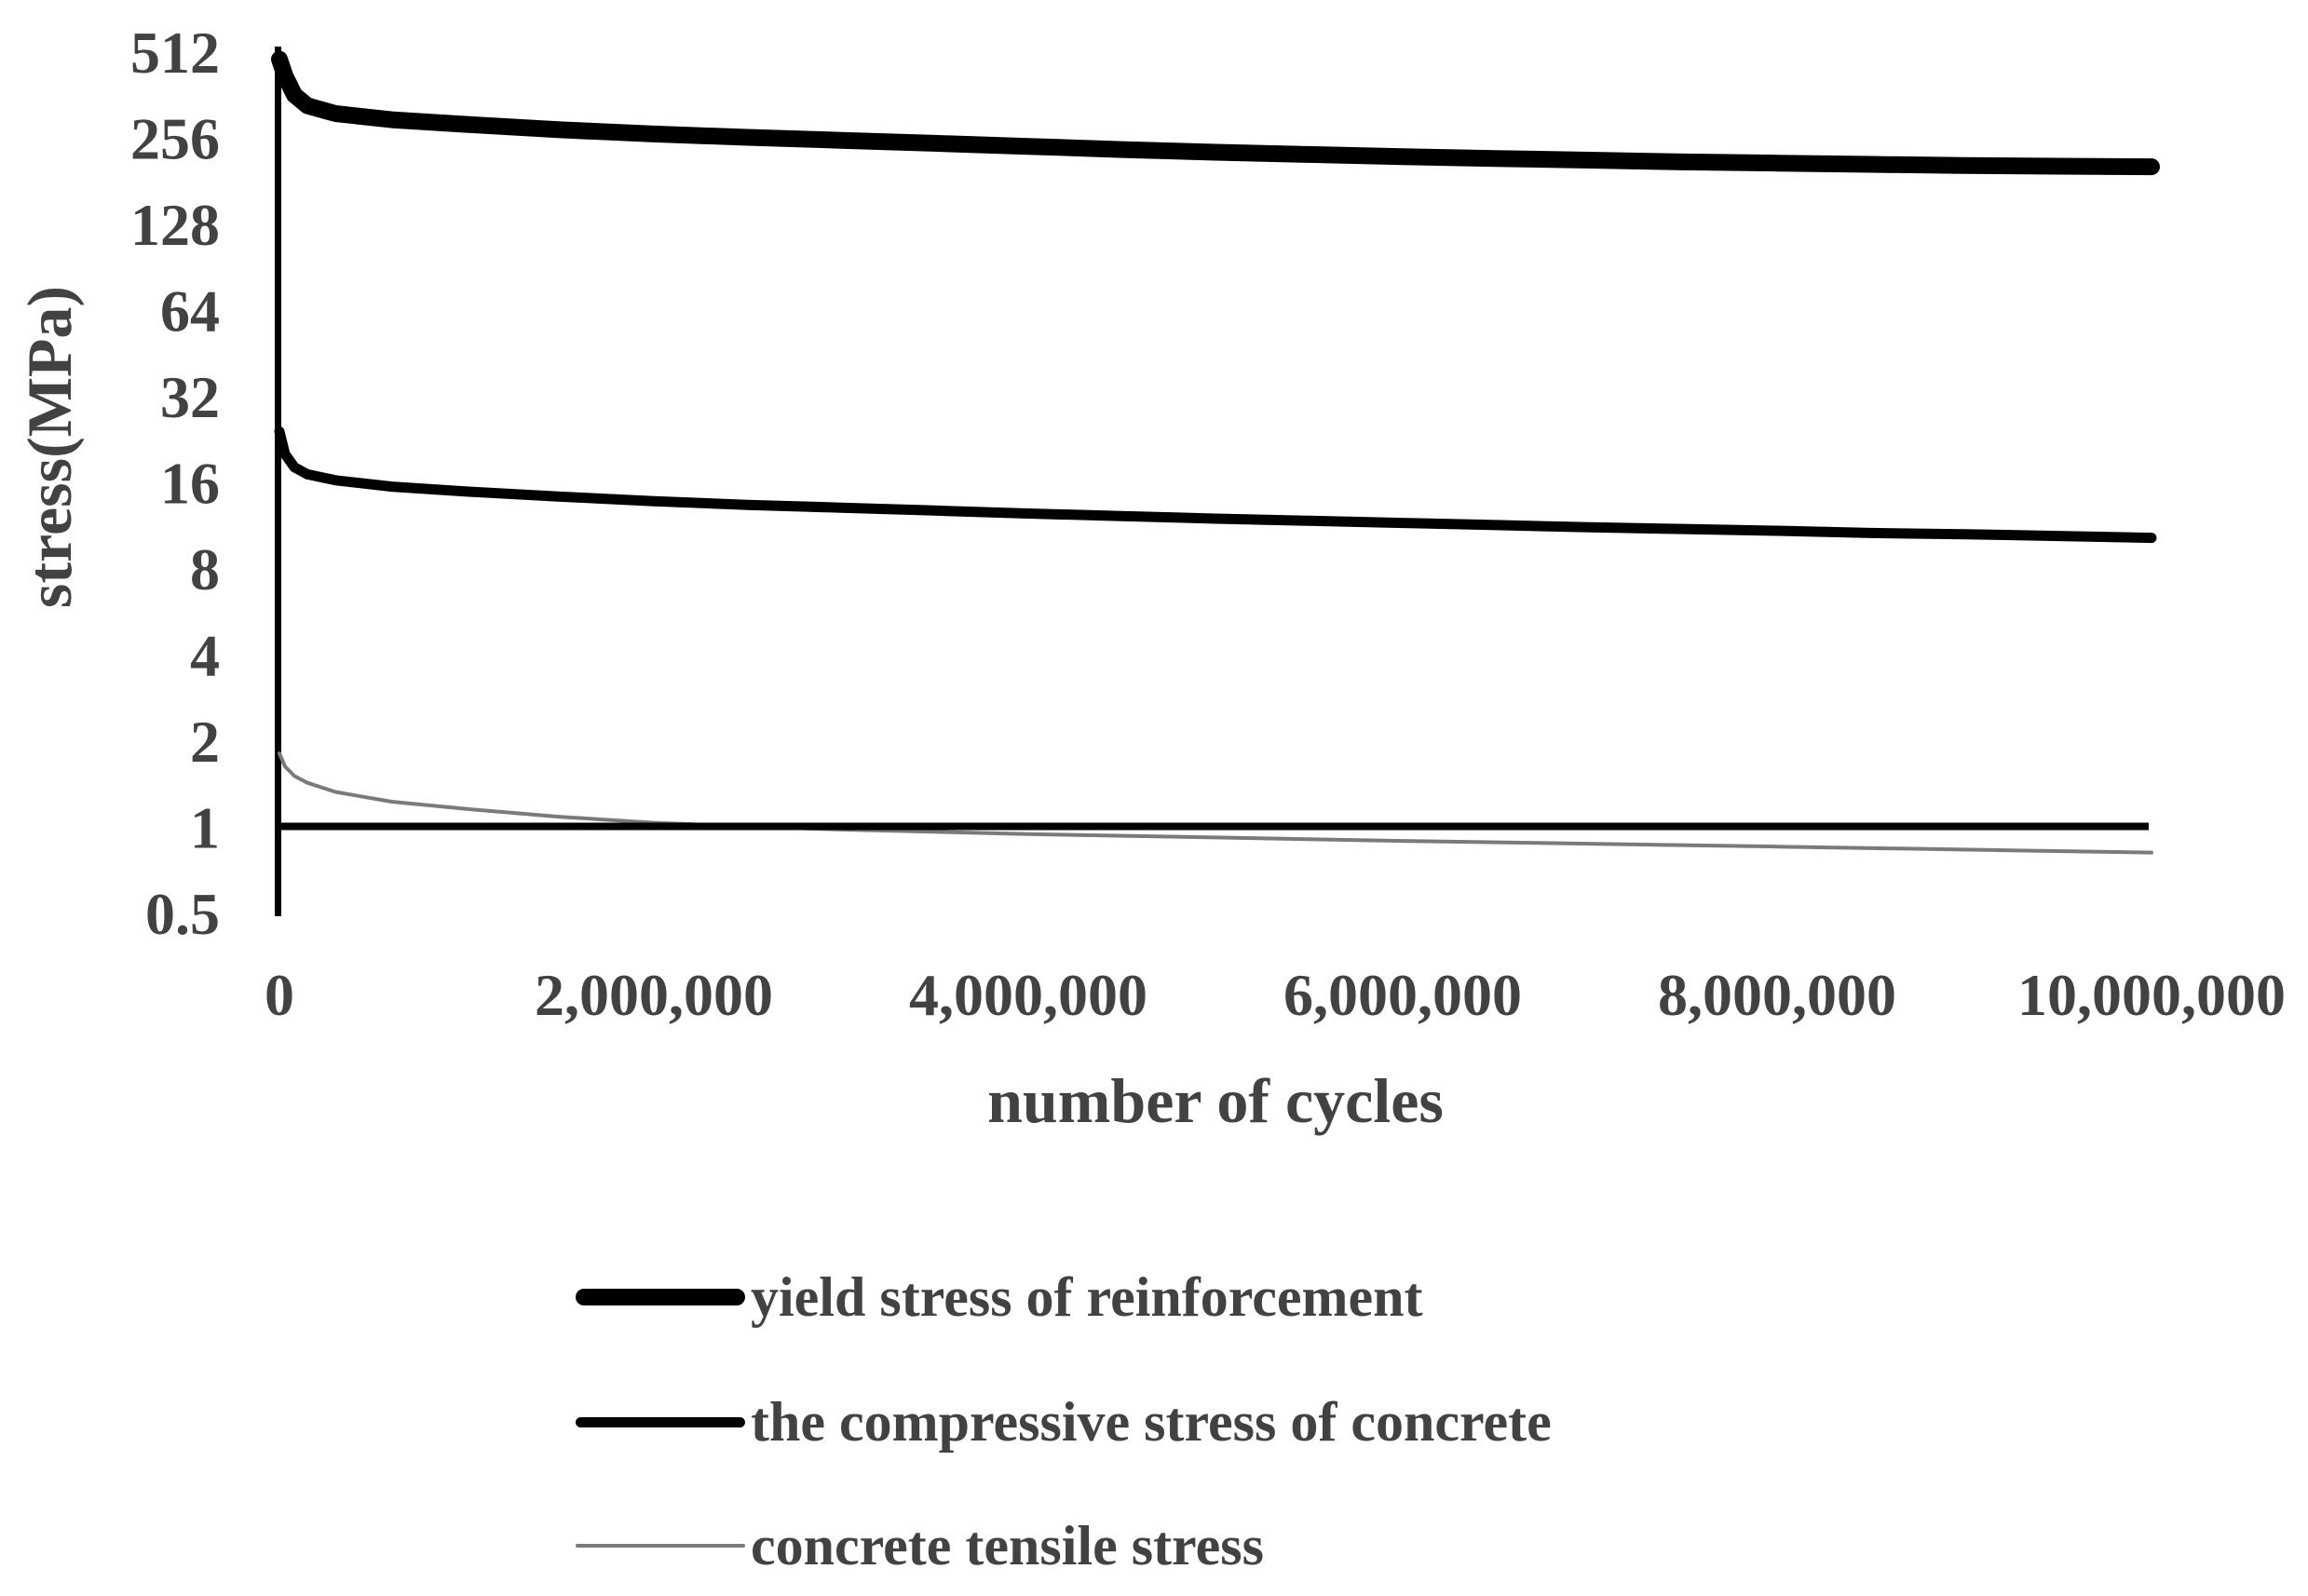 The image size is (2308, 1596). Describe the element at coordinates (49, 447) in the screenshot. I see `y-axis-title: stress(MPa)` at that location.